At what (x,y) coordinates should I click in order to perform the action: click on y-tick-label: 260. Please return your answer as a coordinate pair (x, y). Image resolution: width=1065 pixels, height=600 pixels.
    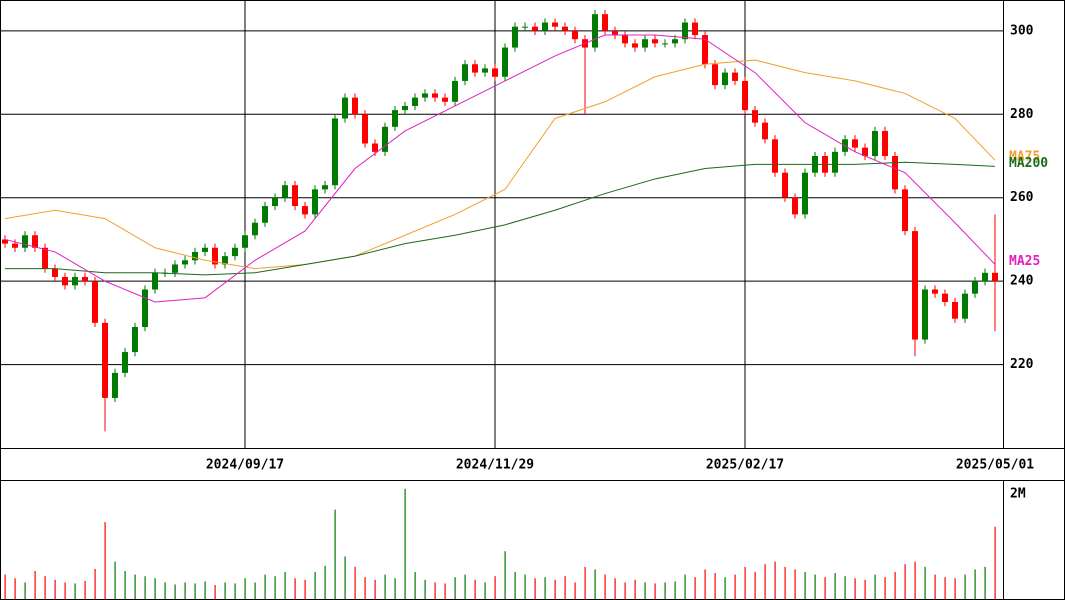
    Looking at the image, I should click on (1022, 197).